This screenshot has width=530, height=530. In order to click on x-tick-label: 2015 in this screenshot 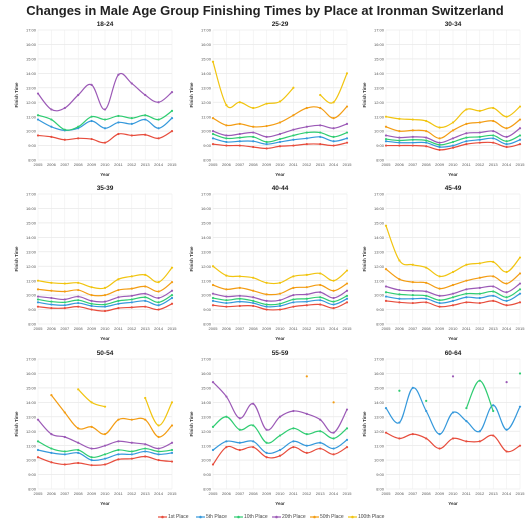, I will do `click(173, 328)`.